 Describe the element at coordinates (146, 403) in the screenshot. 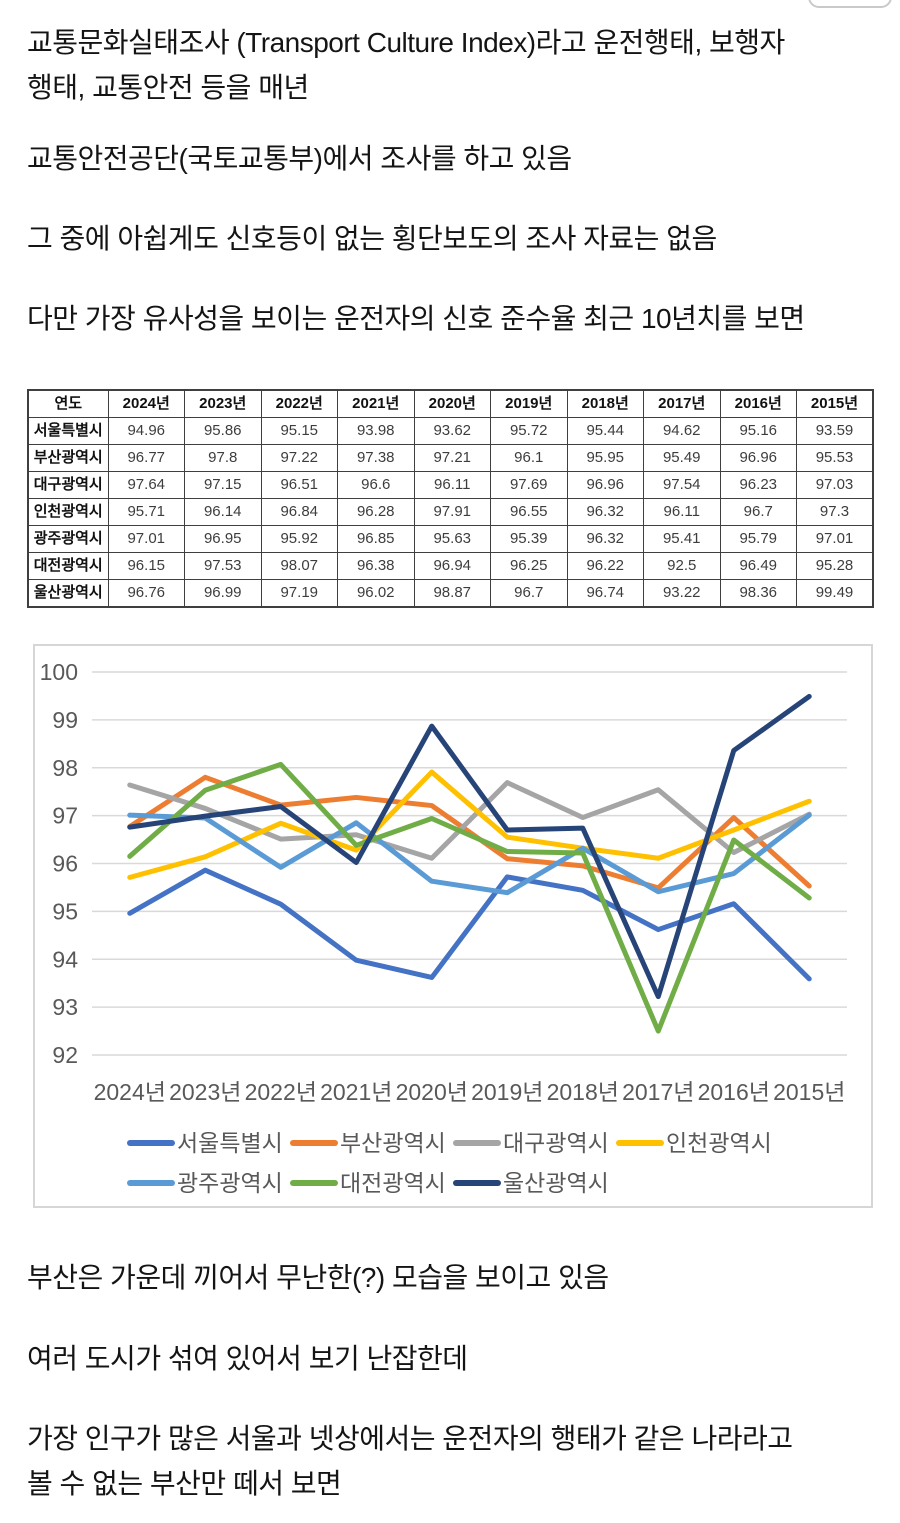

I see `column-header: 2024년` at that location.